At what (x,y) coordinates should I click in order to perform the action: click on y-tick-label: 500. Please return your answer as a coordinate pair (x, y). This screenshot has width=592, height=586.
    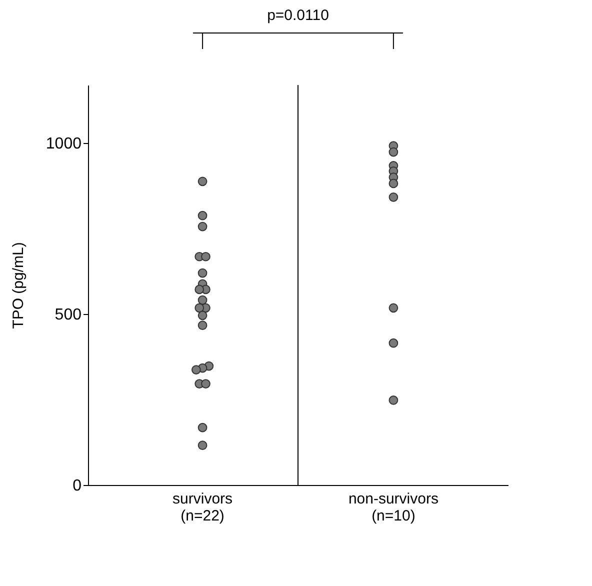
    Looking at the image, I should click on (68, 315).